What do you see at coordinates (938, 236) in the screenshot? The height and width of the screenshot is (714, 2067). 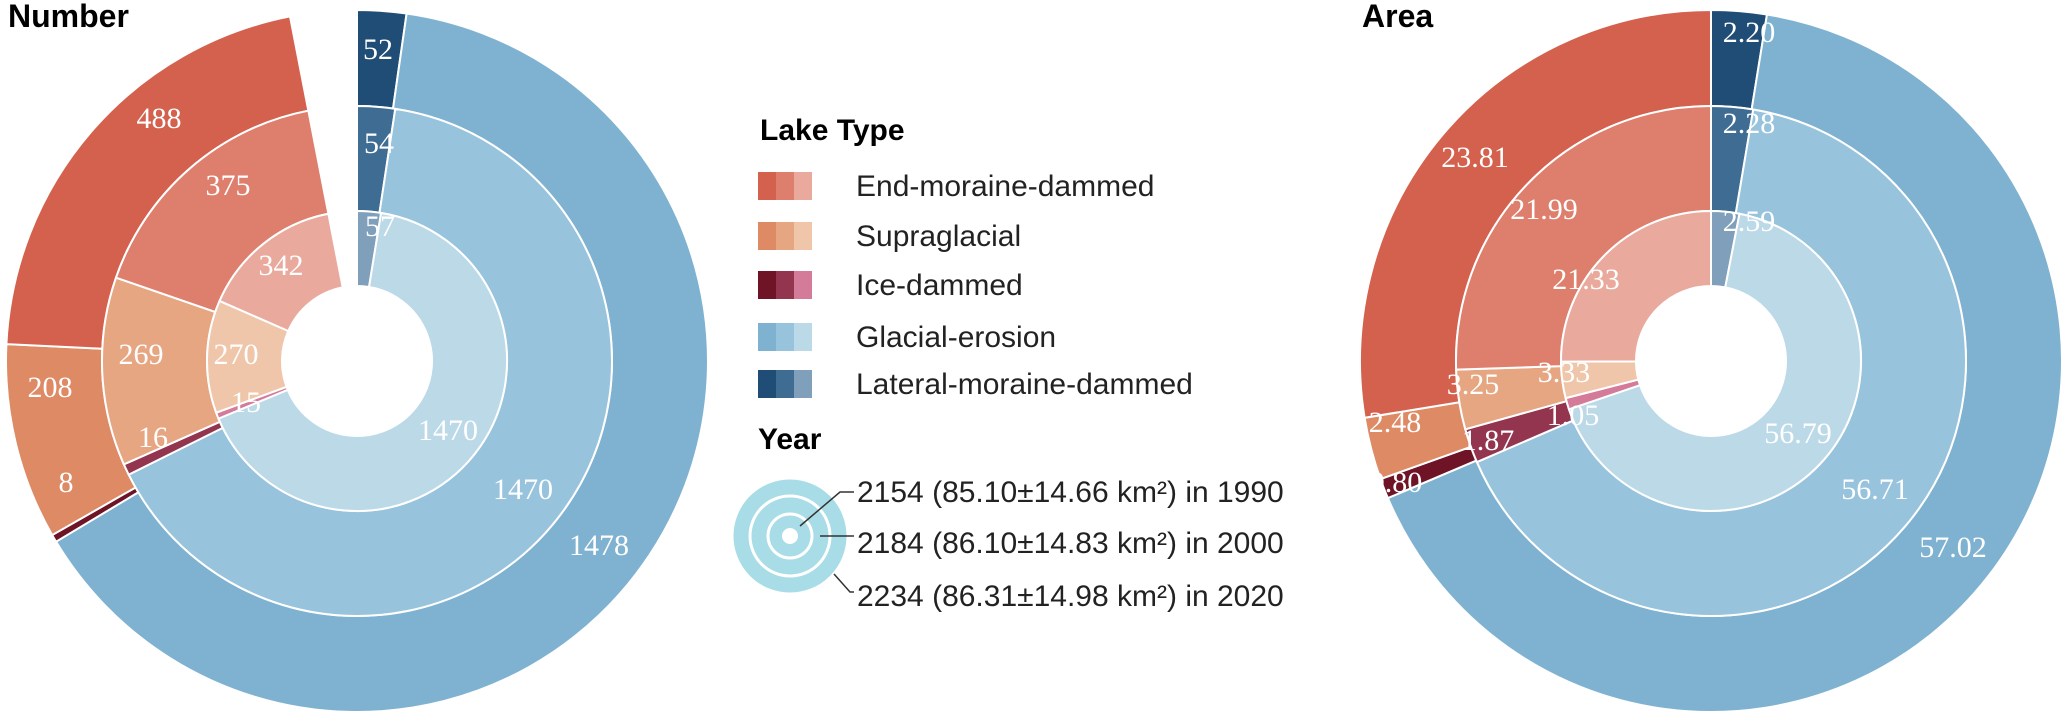 I see `supraglacial-legend-label: Supraglacial` at bounding box center [938, 236].